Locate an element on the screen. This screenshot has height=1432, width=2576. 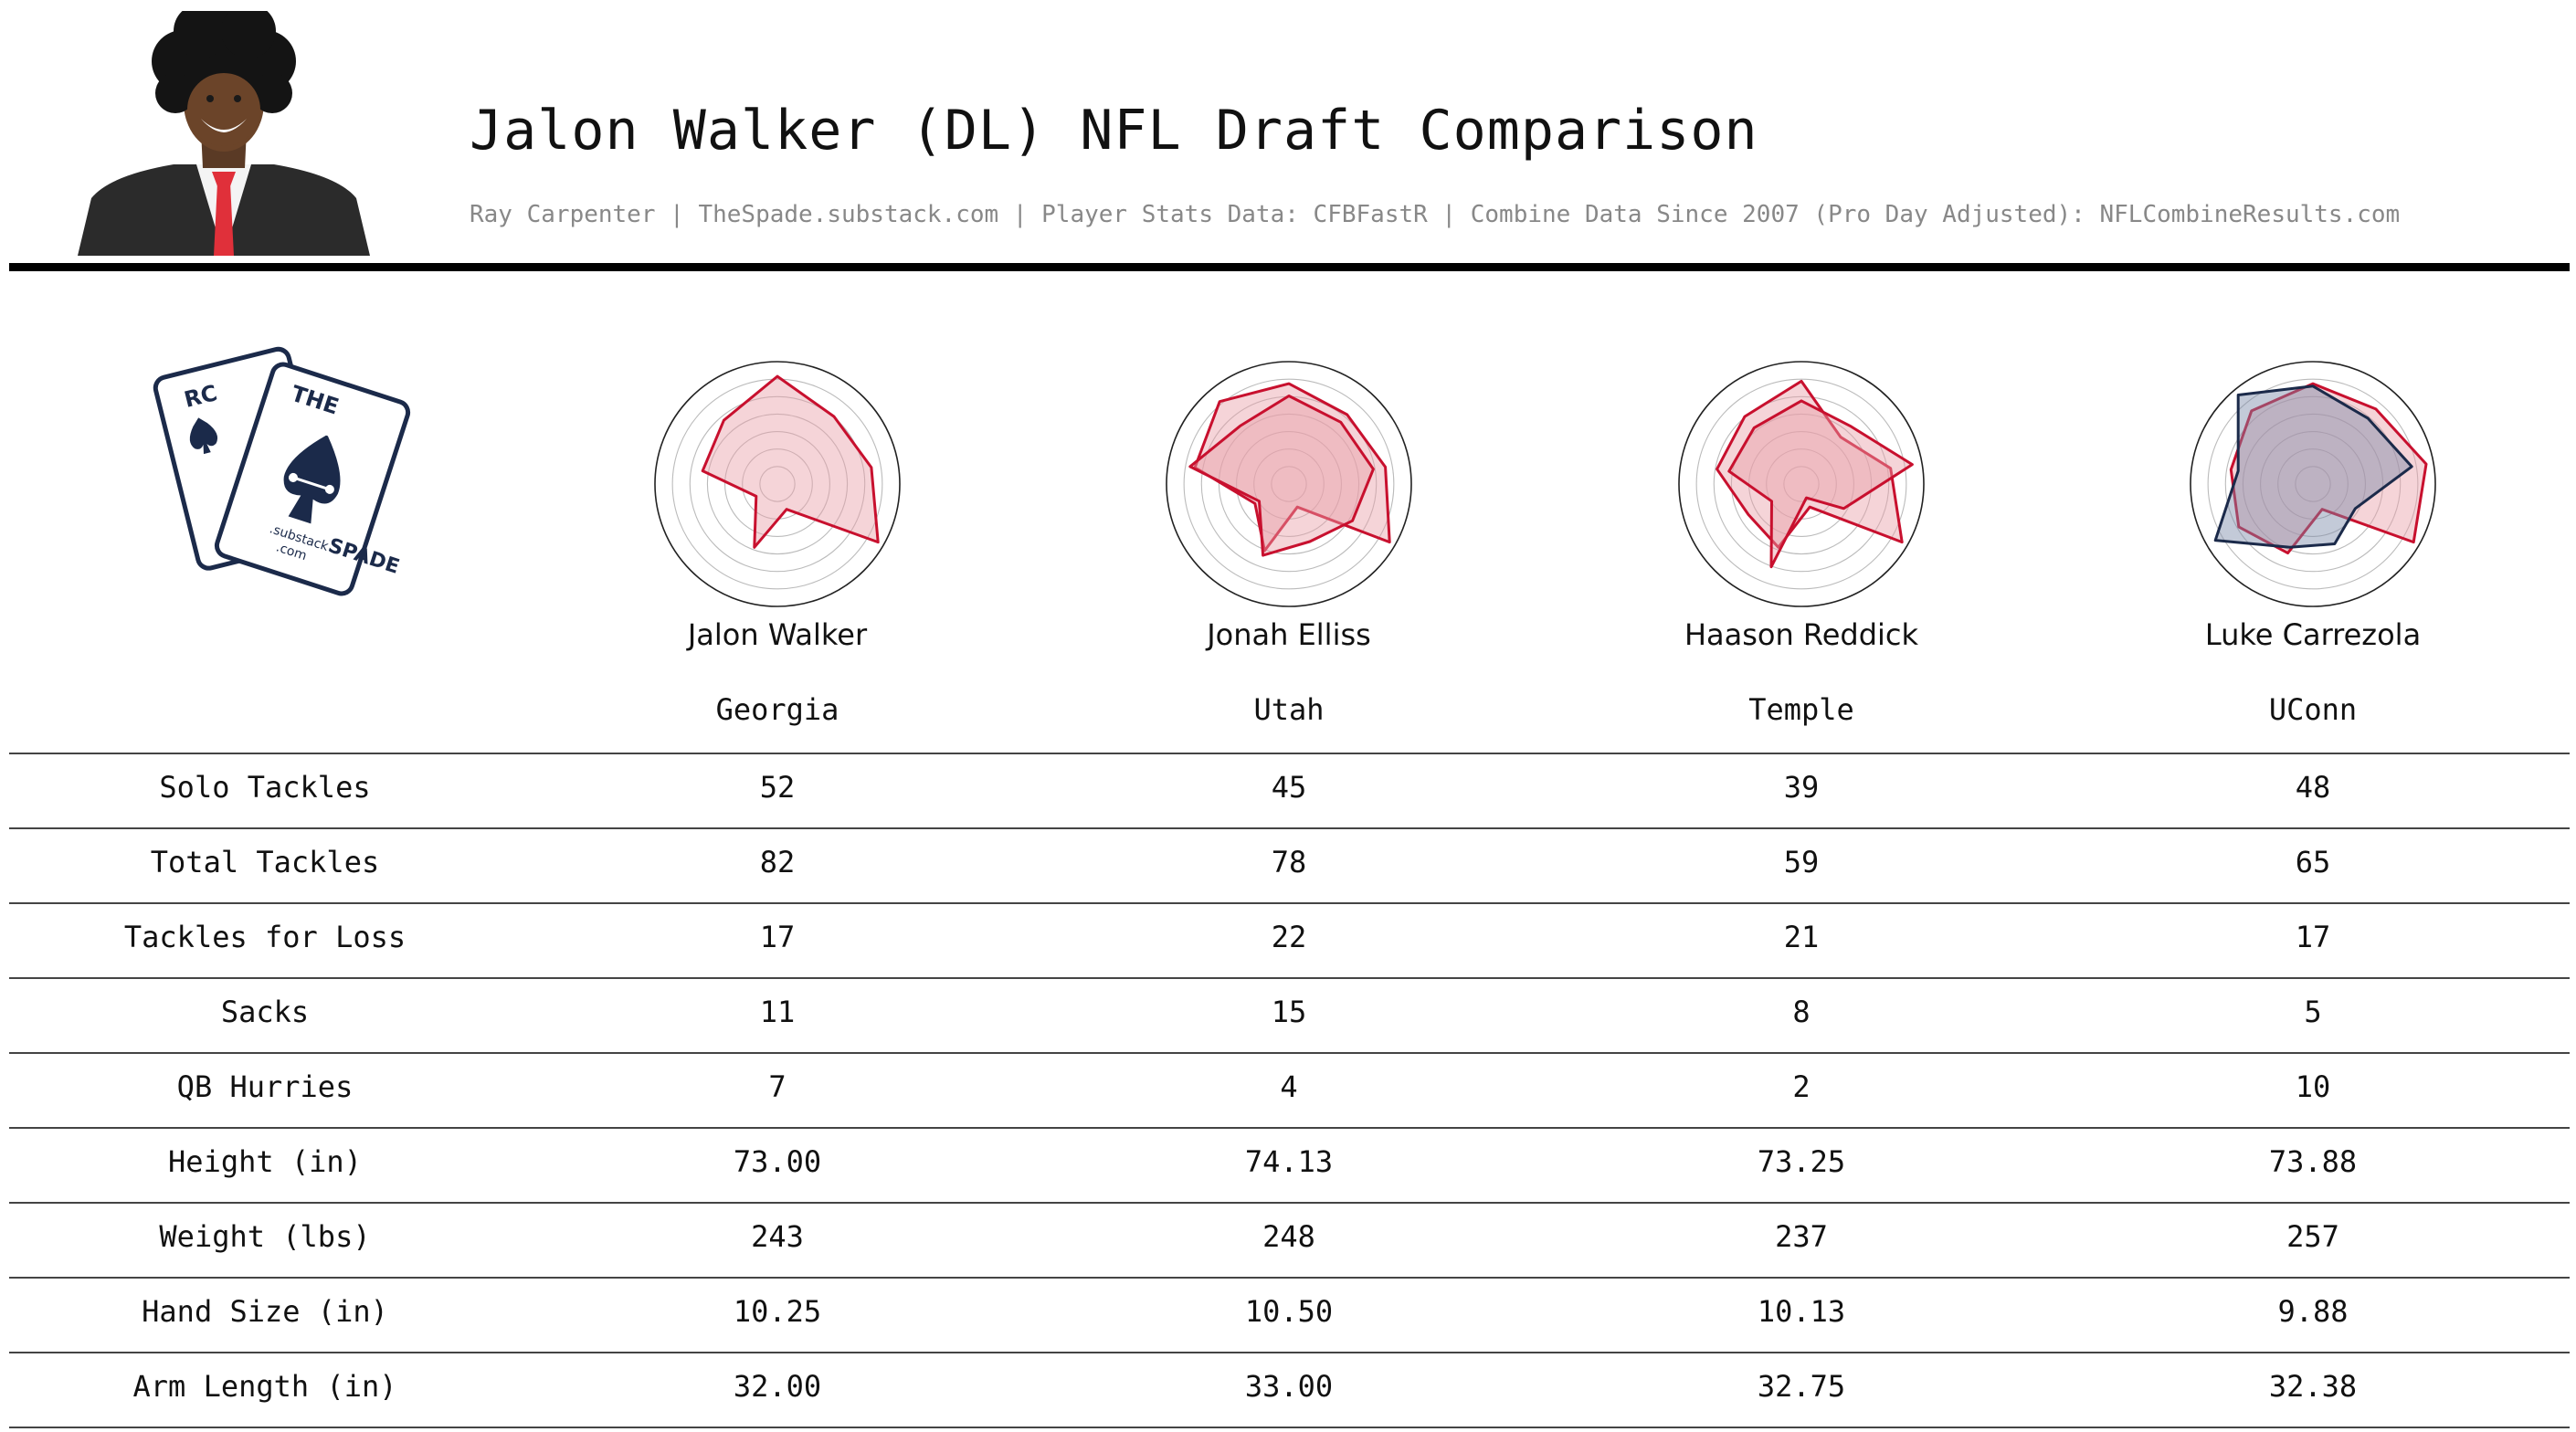
player-photo is located at coordinates (224, 133).